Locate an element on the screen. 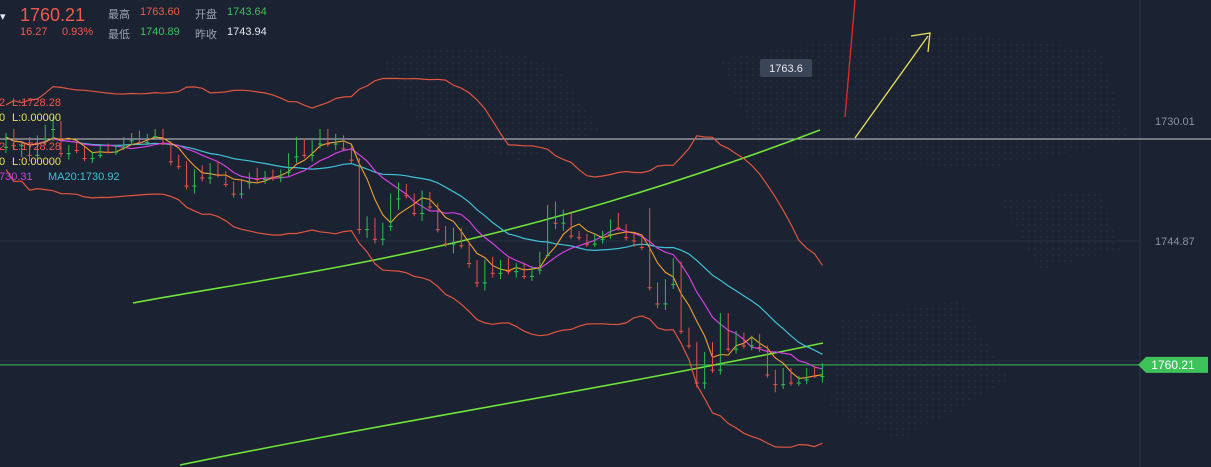 This screenshot has height=467, width=1211. indicator-3-value: L:1728.28 is located at coordinates (36, 147).